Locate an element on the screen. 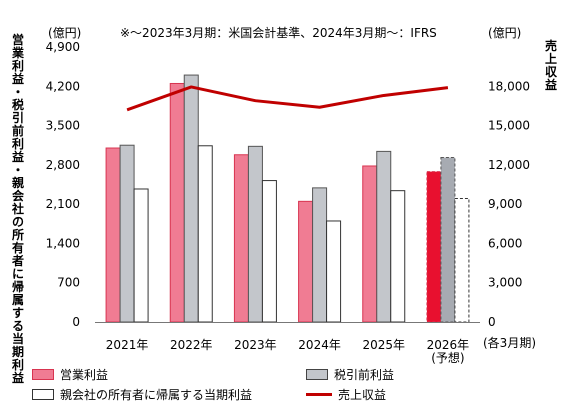  left-tick-label: 2,100 is located at coordinates (63, 204).